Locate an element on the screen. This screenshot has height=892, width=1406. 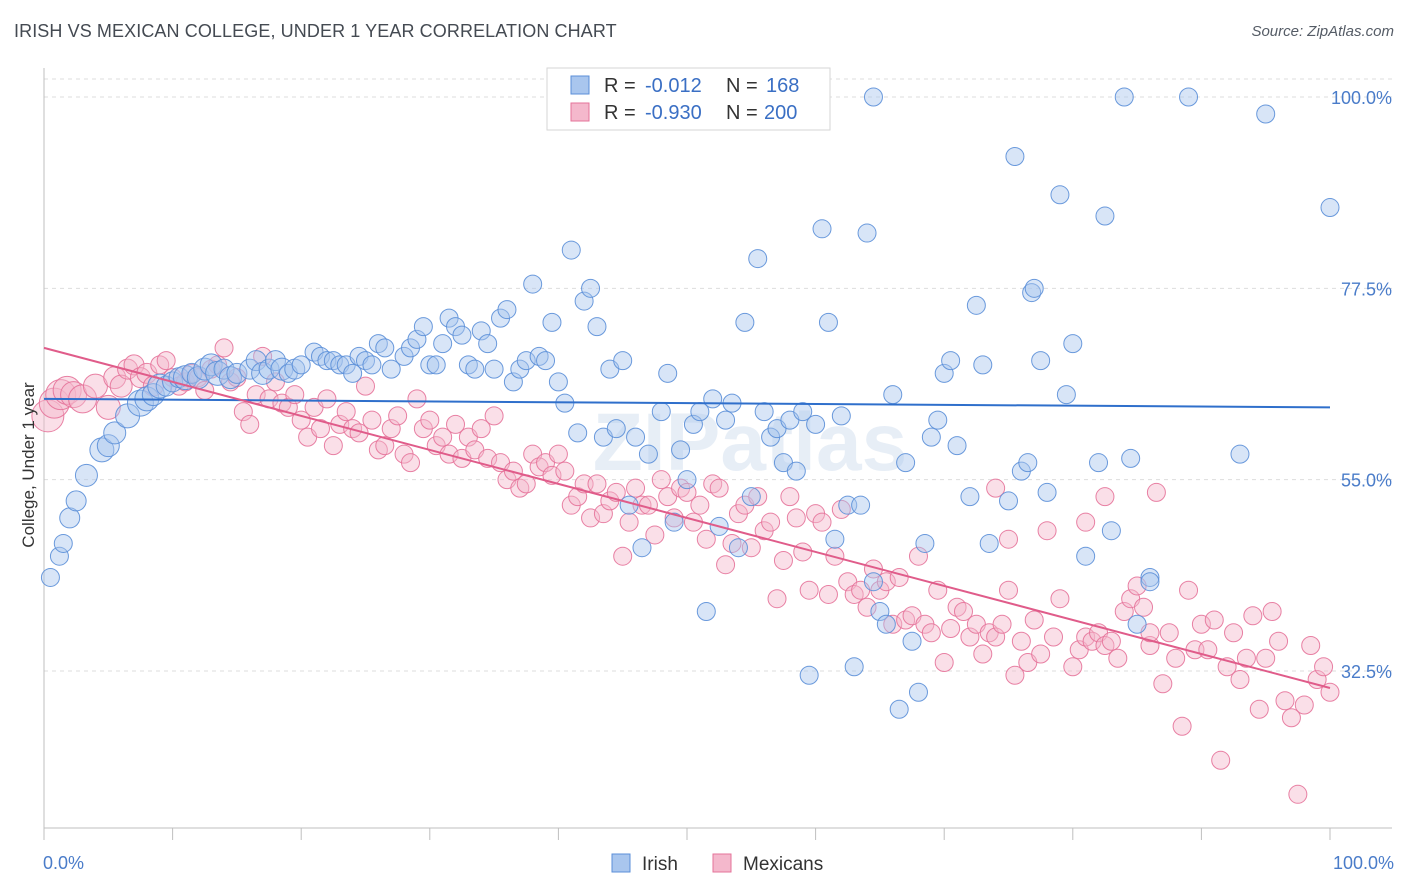
legend-r-label-mexicans: R = is located at coordinates (620, 113).